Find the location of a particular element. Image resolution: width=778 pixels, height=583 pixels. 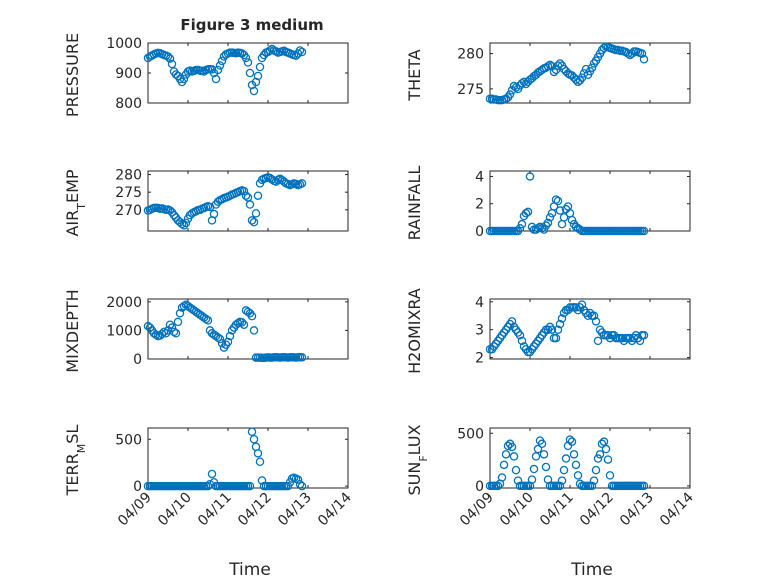

x-axis-label: Time is located at coordinates (591, 570).